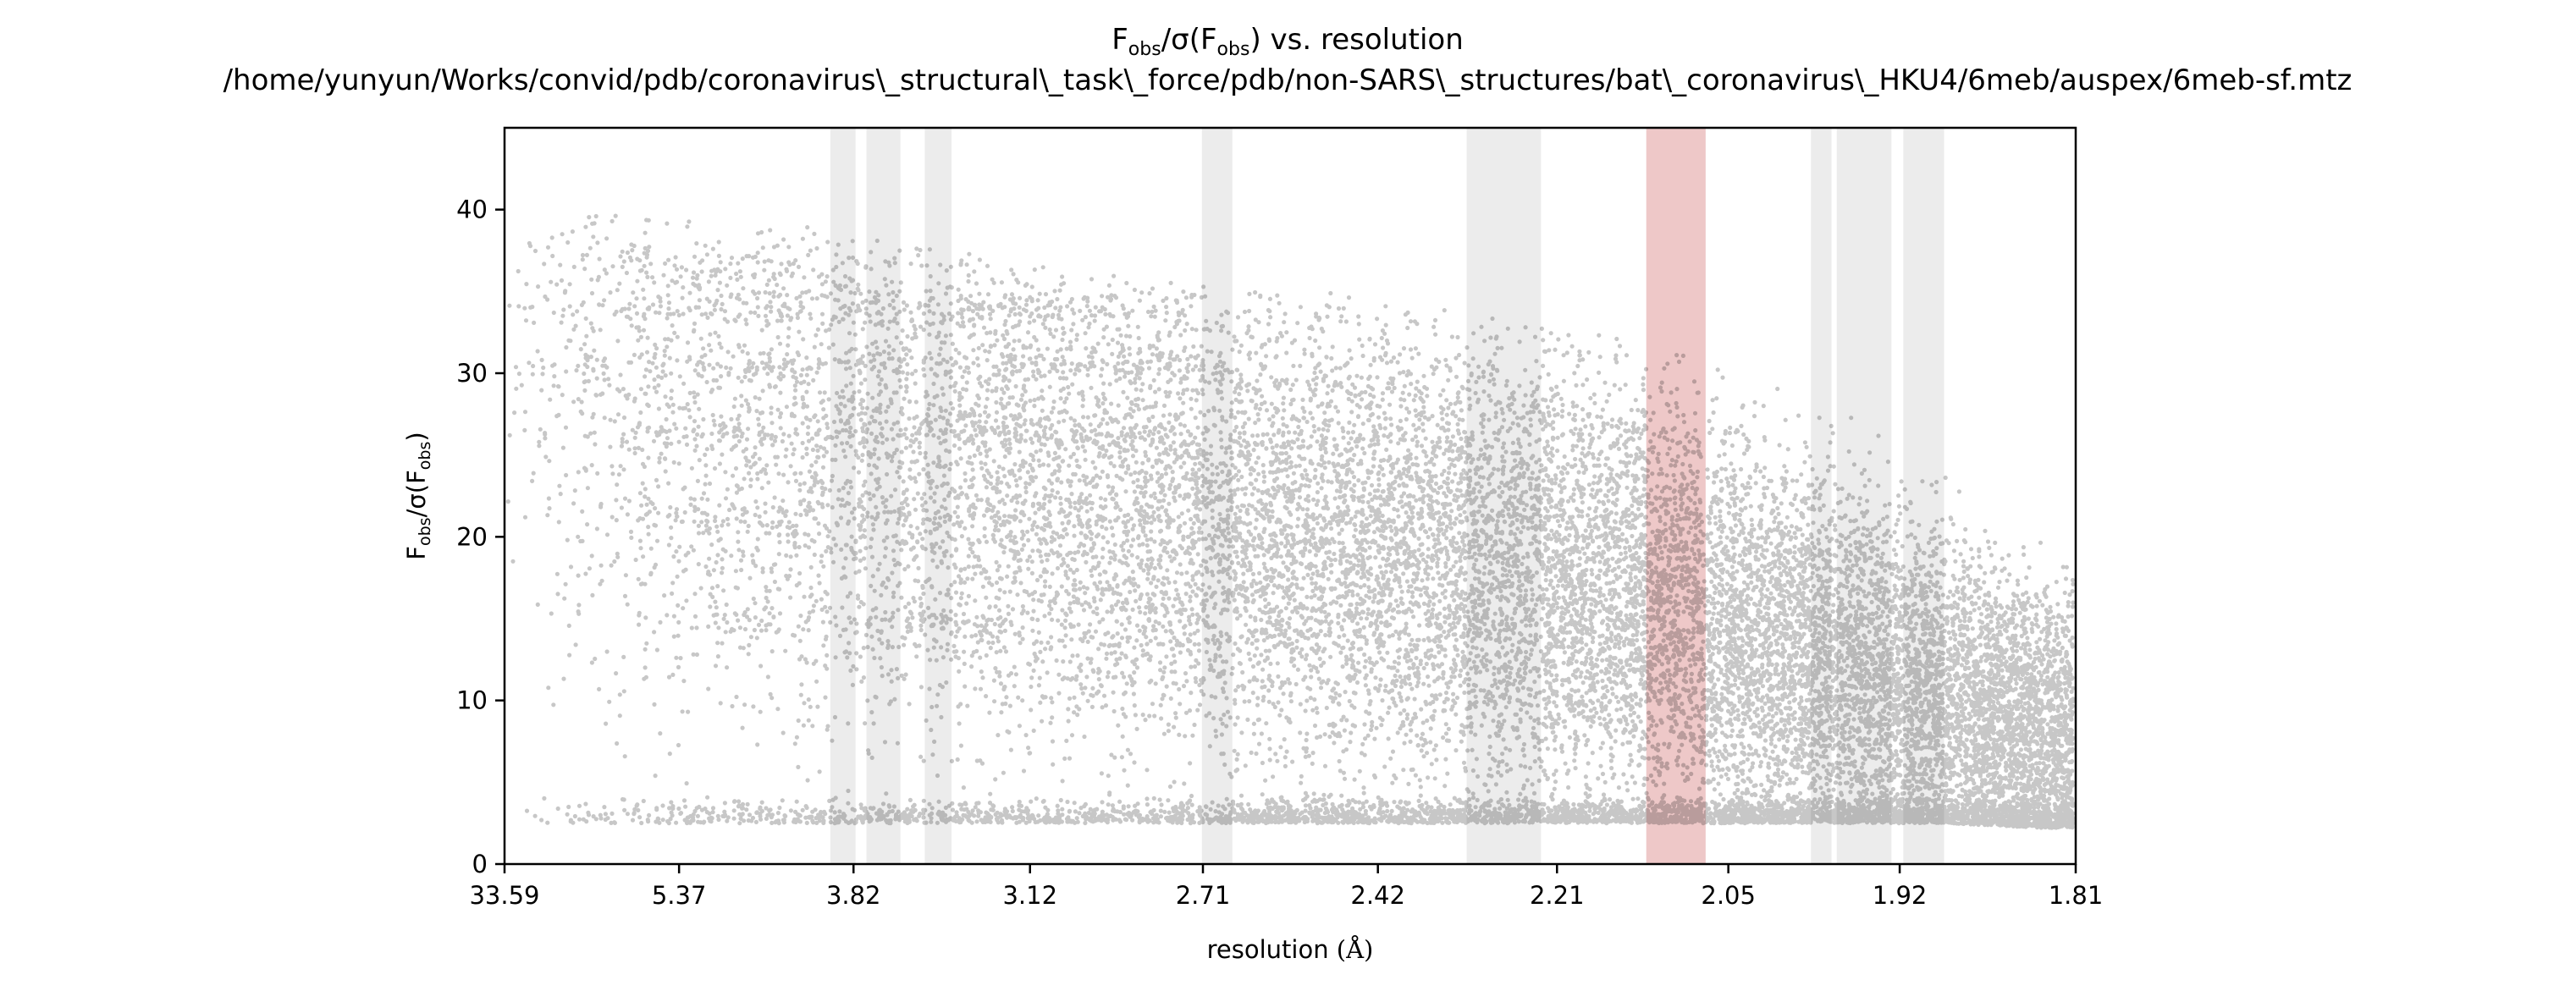 The width and height of the screenshot is (2576, 991). Describe the element at coordinates (472, 373) in the screenshot. I see `y-tick-label-3: 30` at that location.